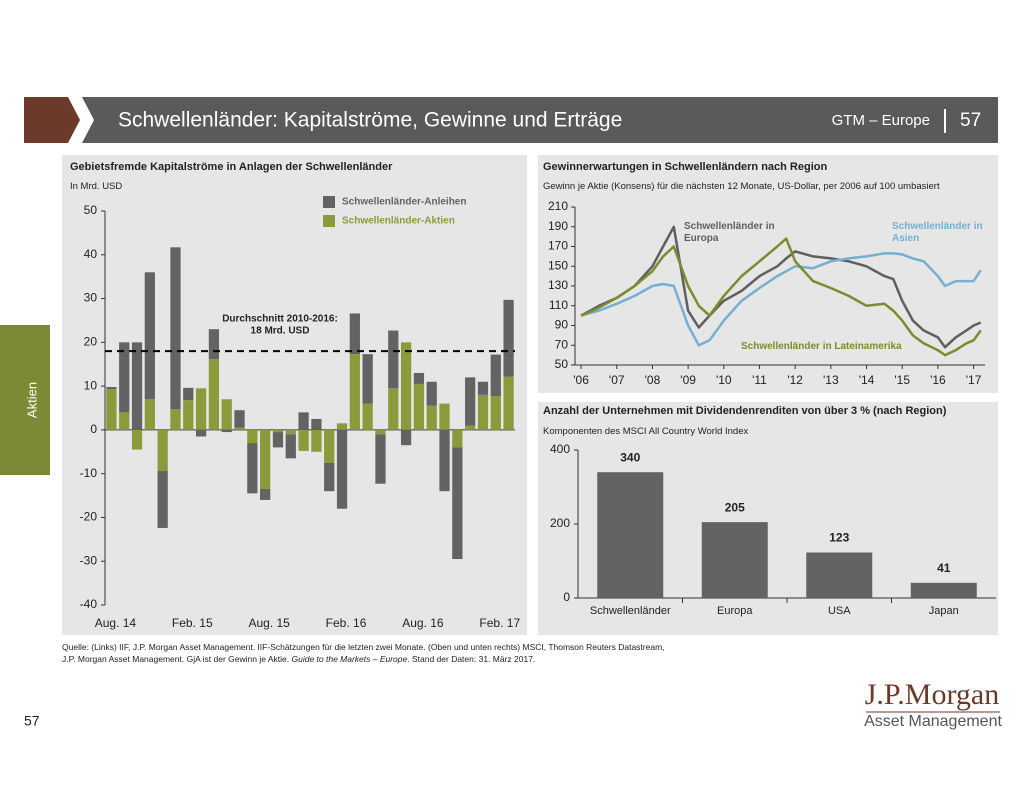  What do you see at coordinates (91, 210) in the screenshot?
I see `y-tick-label: 50` at bounding box center [91, 210].